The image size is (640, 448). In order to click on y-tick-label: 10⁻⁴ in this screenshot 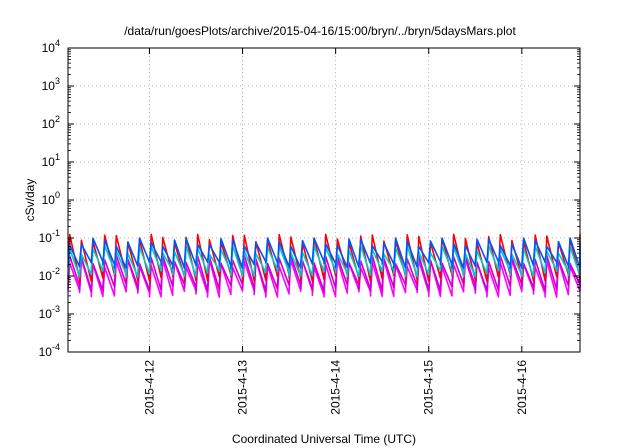, I will do `click(49, 350)`.